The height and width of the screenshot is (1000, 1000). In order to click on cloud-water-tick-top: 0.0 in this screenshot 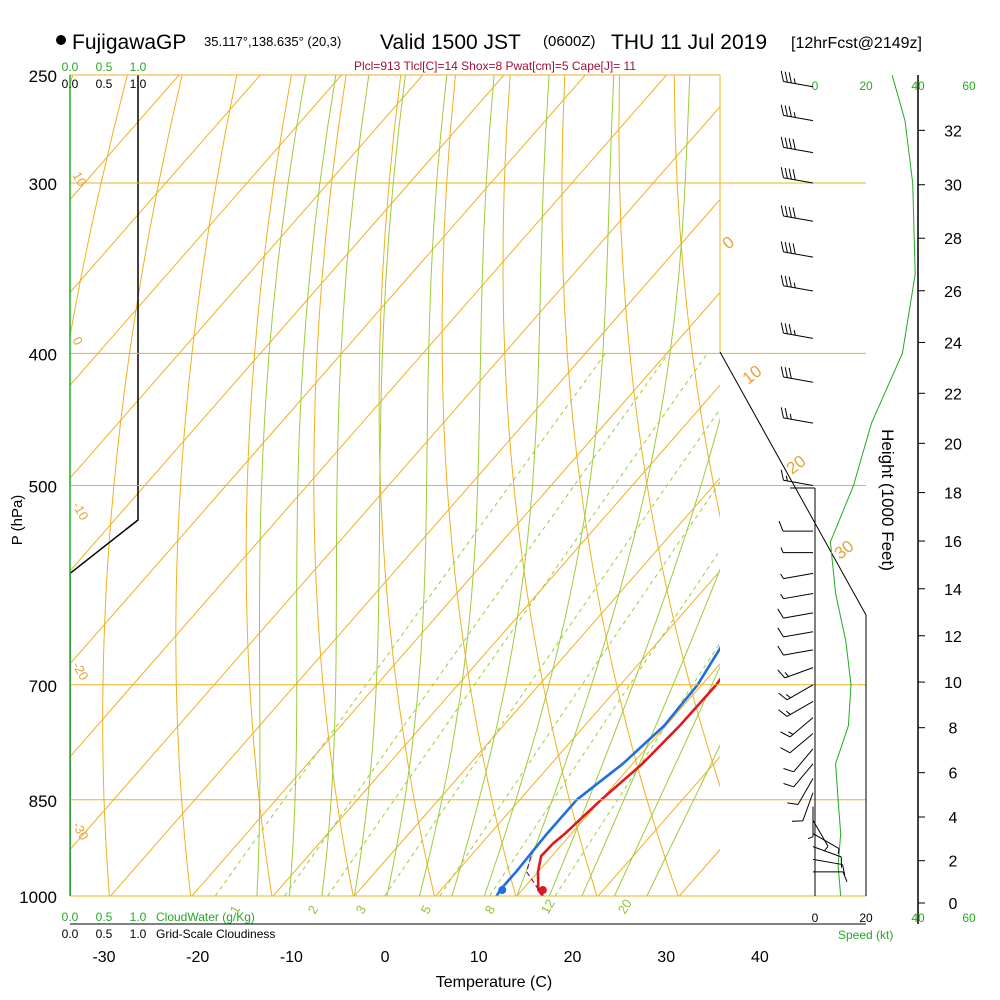, I will do `click(70, 67)`.